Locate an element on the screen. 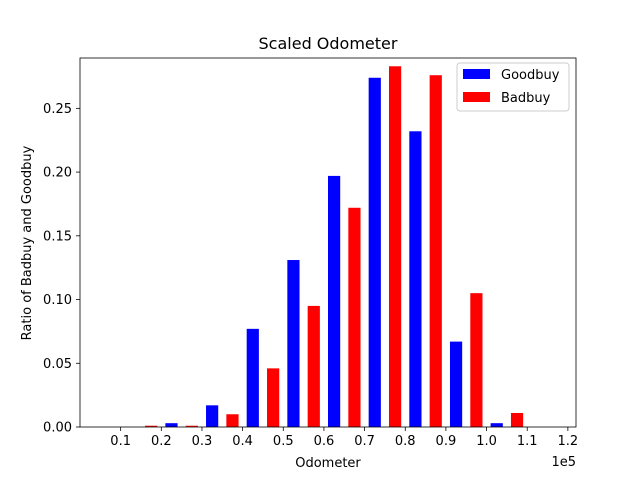 This screenshot has height=484, width=640. y-tick-label: 0.15 is located at coordinates (57, 236).